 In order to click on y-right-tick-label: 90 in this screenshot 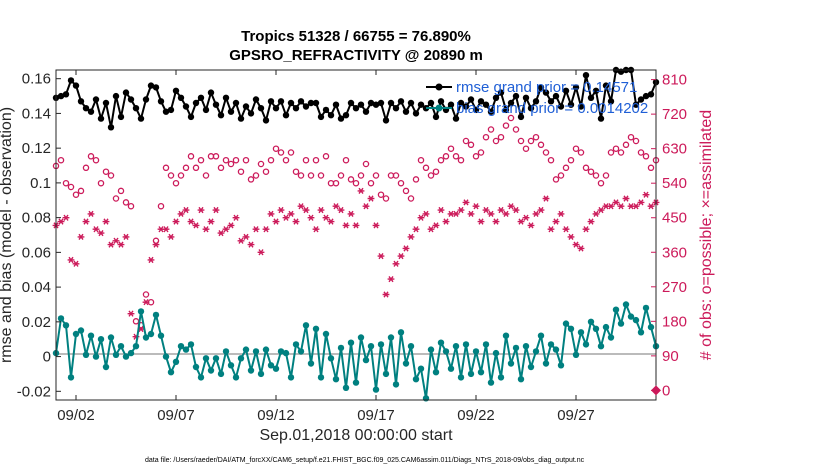, I will do `click(670, 356)`.